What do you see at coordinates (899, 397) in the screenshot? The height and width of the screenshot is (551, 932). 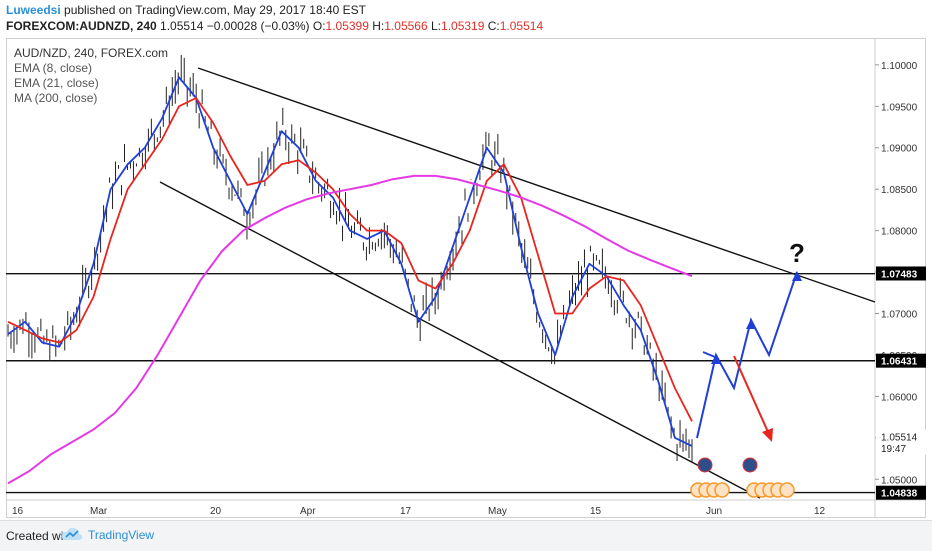 I see `y-tick-label-8: 1.06000` at bounding box center [899, 397].